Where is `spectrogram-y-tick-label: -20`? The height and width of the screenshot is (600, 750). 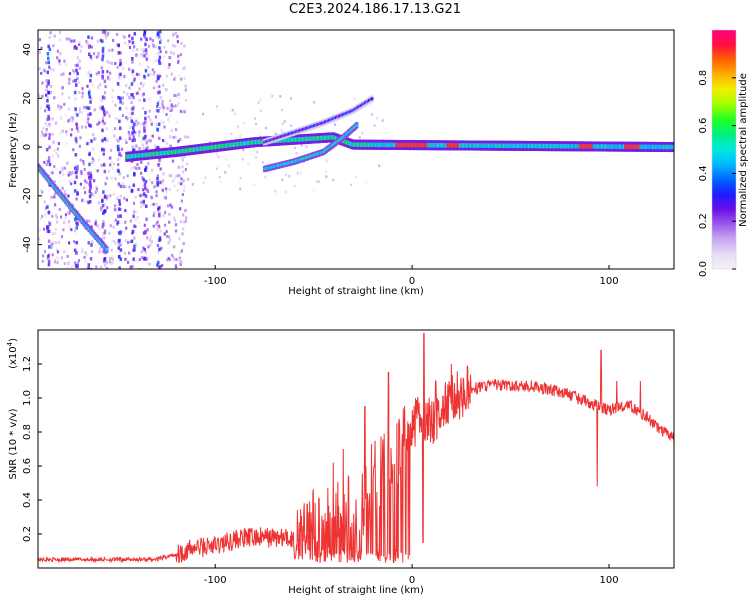 spectrogram-y-tick-label: -20 is located at coordinates (27, 196).